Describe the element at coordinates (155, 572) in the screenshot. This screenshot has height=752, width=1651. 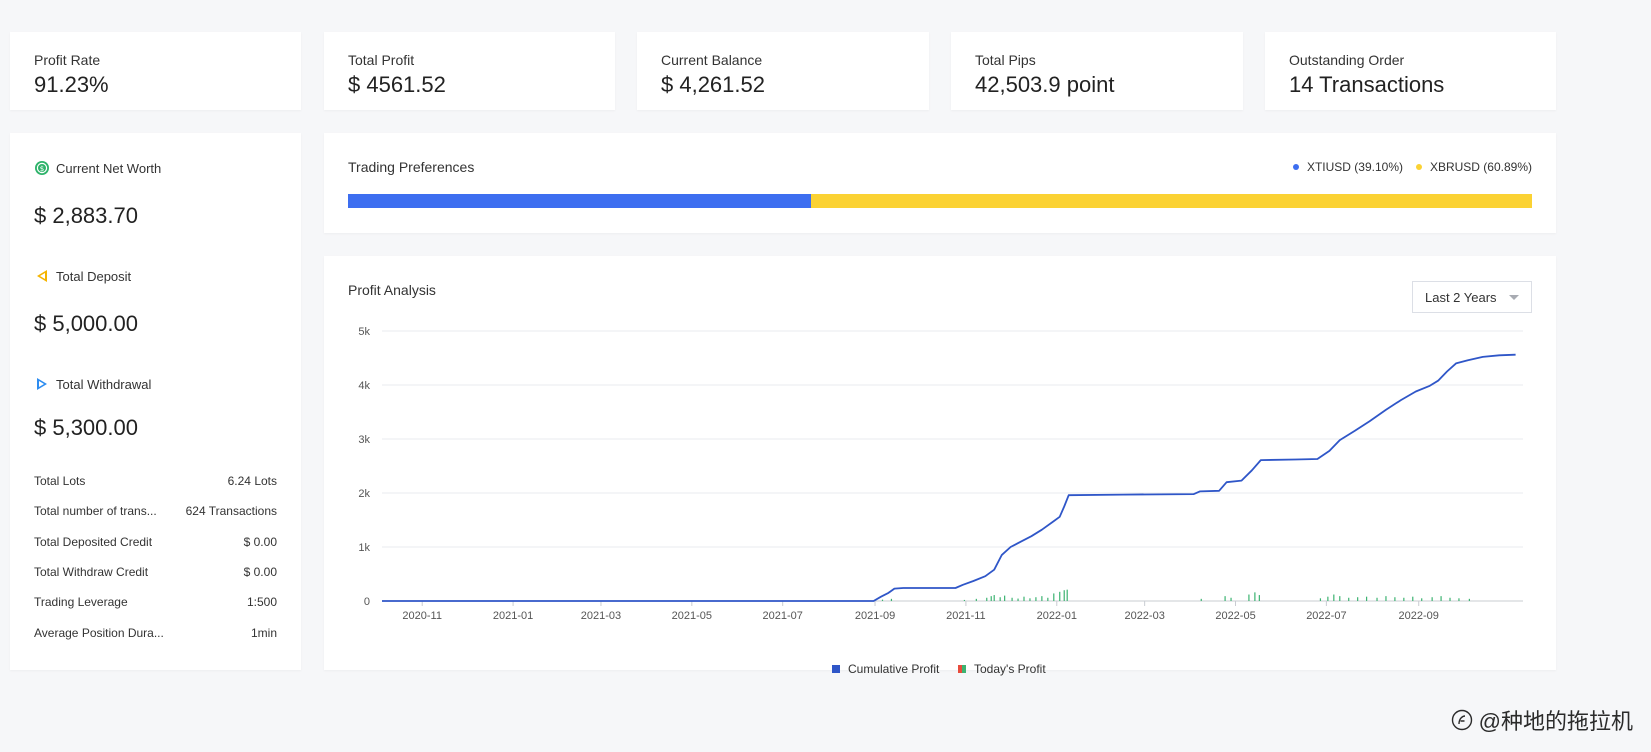
I see `detail-row-withdraw-credit: Total Withdraw Credit $ 0.00` at that location.